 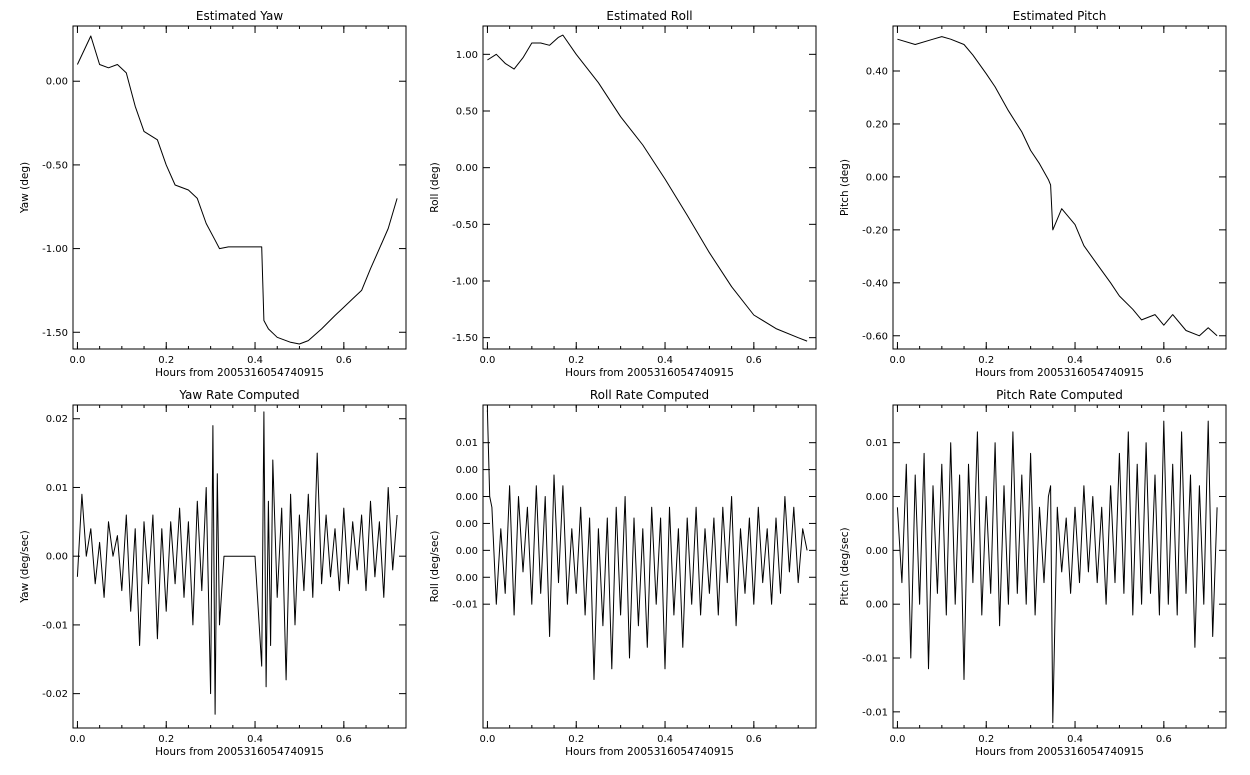 I want to click on y-axis-label: Yaw (deg), so click(x=25, y=188).